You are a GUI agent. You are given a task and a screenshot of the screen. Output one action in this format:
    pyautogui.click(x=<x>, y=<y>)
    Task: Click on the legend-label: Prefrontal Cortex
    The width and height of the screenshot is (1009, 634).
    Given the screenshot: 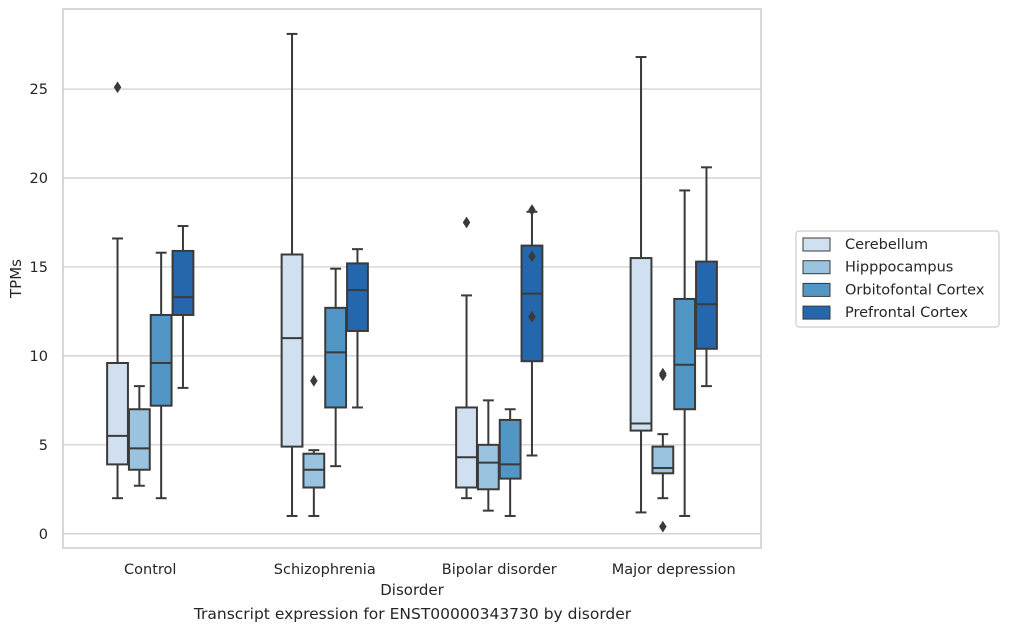 What is the action you would take?
    pyautogui.click(x=906, y=313)
    